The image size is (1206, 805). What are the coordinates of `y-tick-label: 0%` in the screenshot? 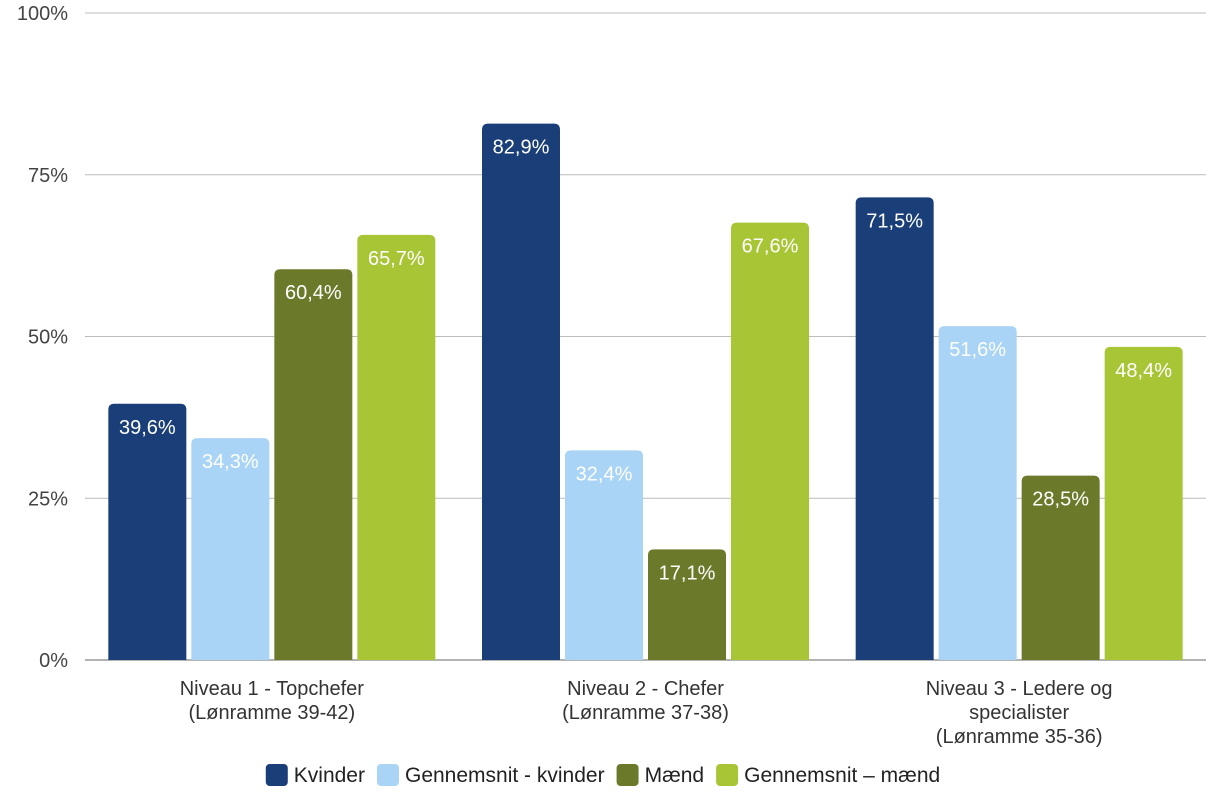 It's located at (53, 661).